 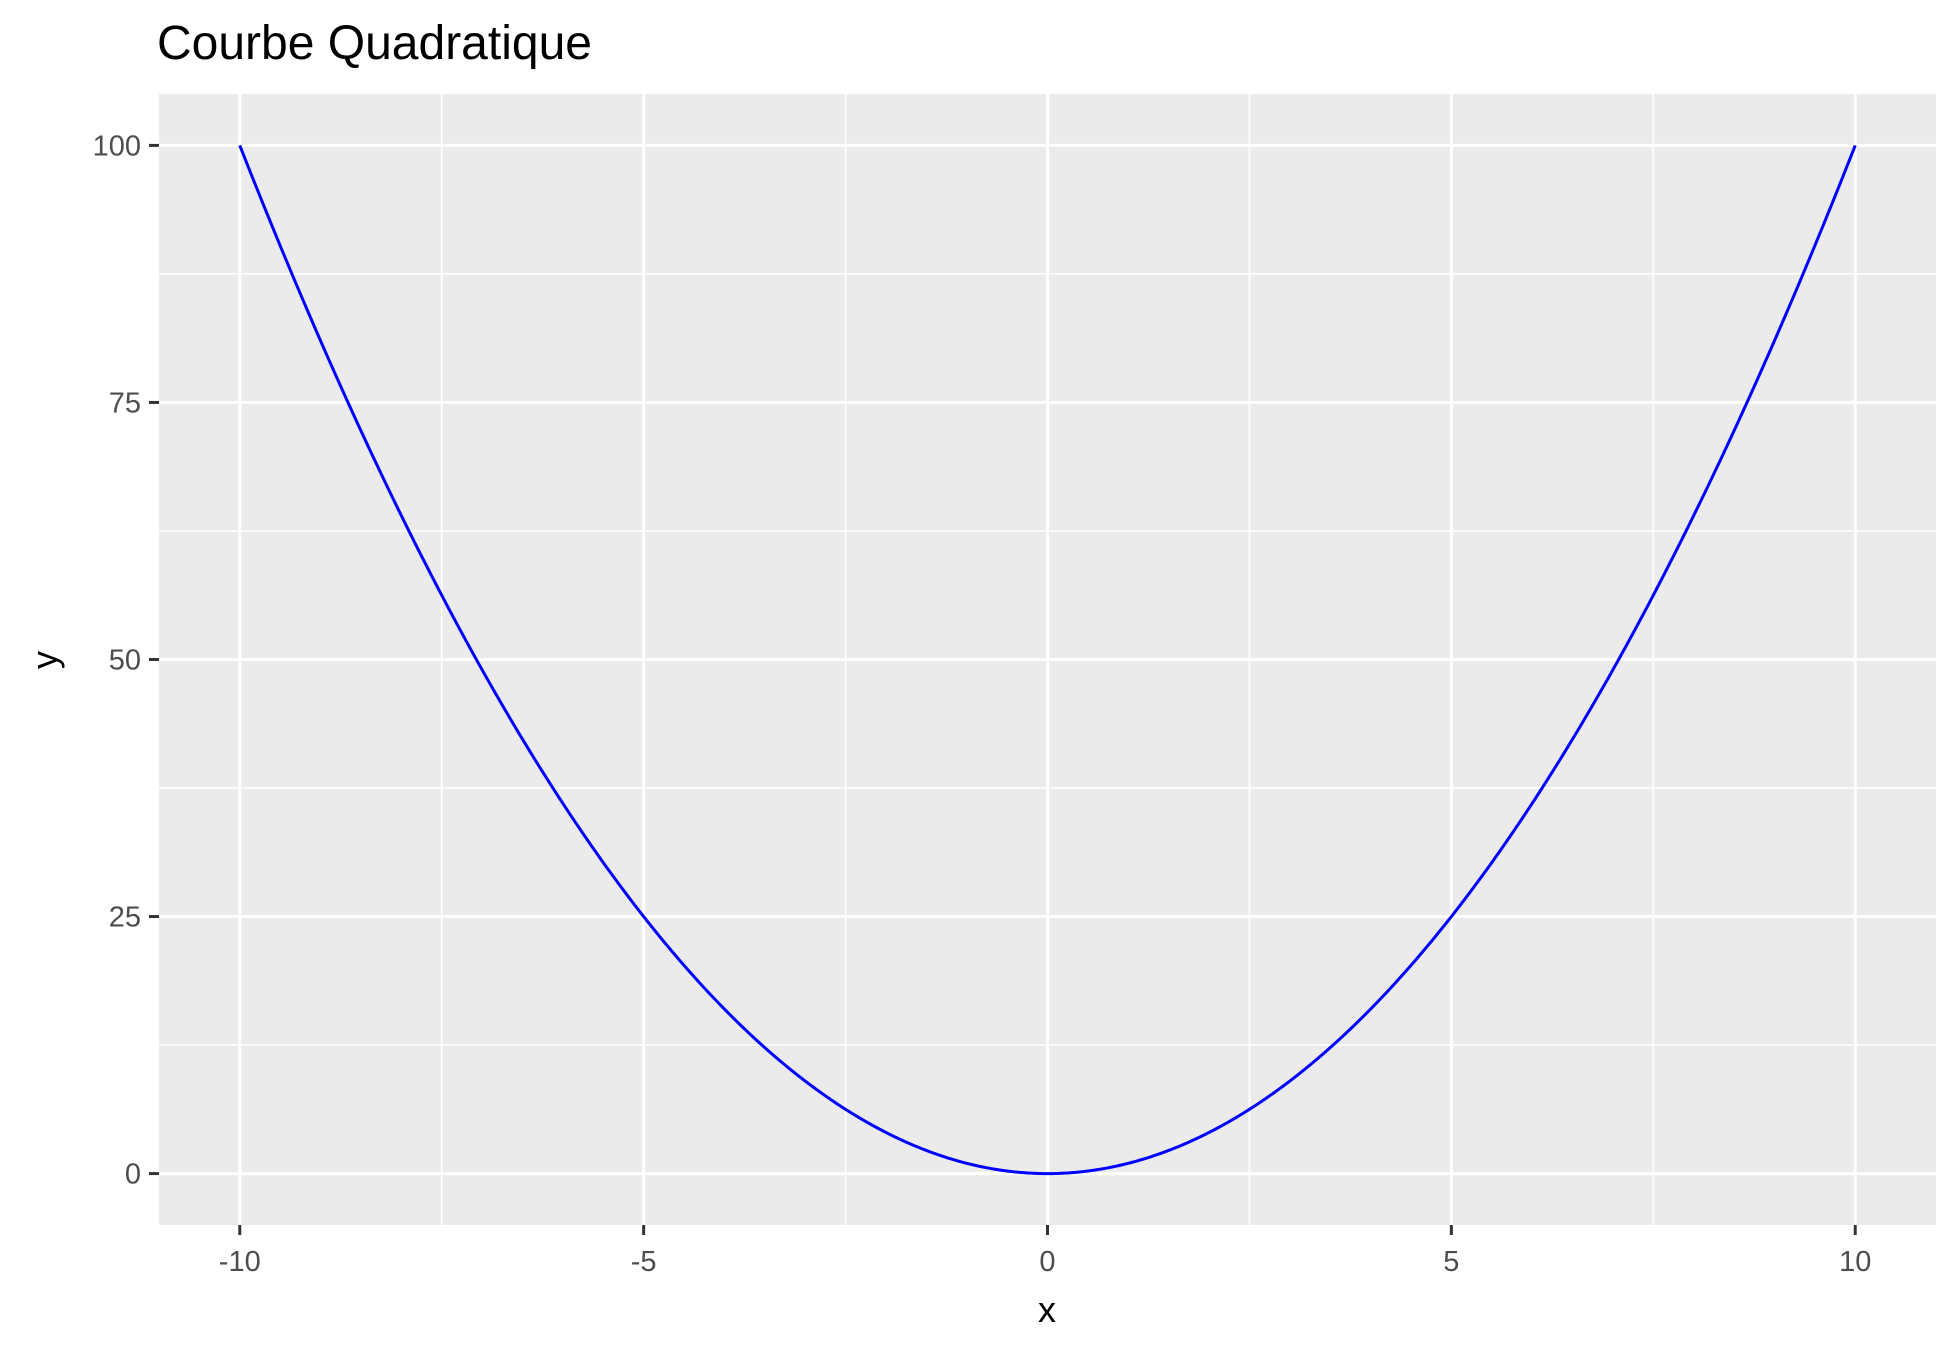 What do you see at coordinates (374, 43) in the screenshot?
I see `chart-title: Courbe Quadratique` at bounding box center [374, 43].